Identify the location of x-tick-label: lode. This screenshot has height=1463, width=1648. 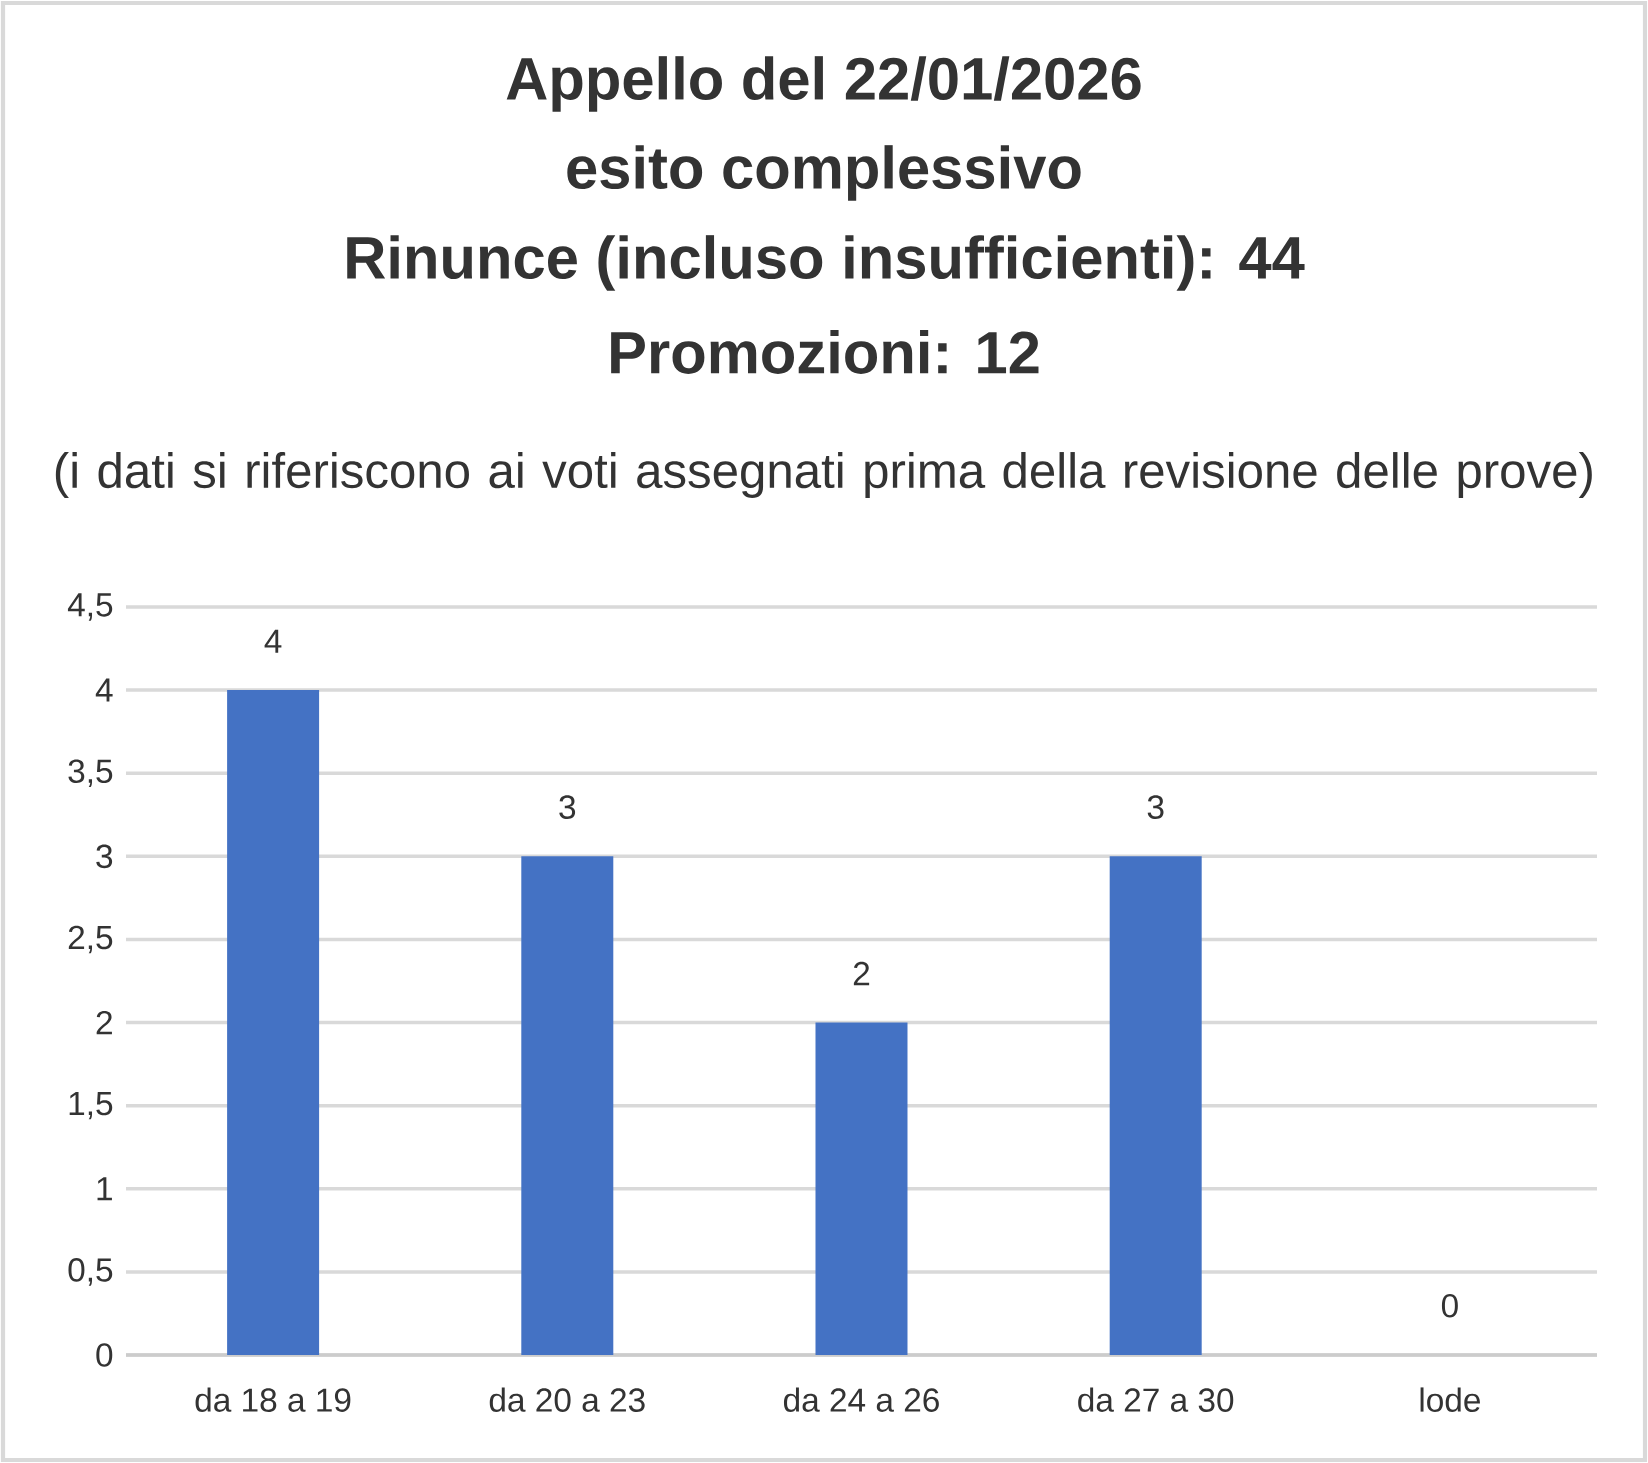
(1450, 1399).